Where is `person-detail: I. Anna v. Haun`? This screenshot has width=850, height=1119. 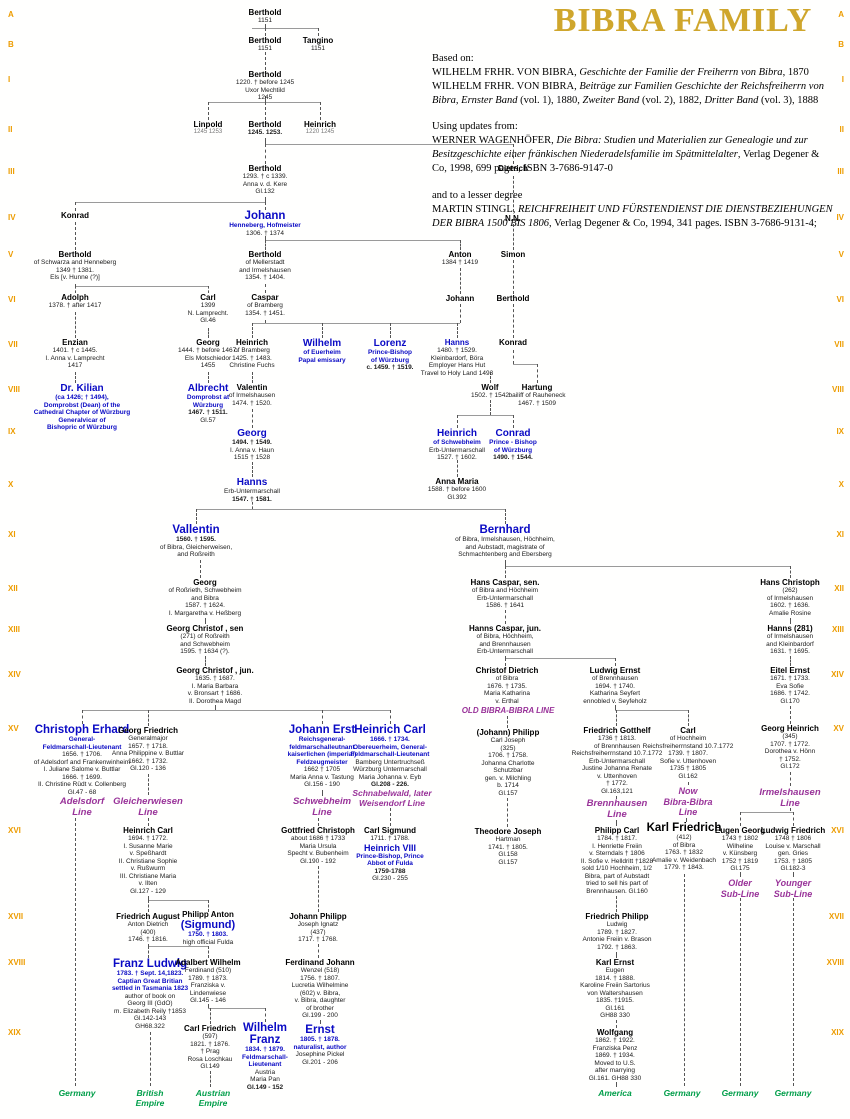
person-detail: I. Anna v. Haun is located at coordinates (252, 450).